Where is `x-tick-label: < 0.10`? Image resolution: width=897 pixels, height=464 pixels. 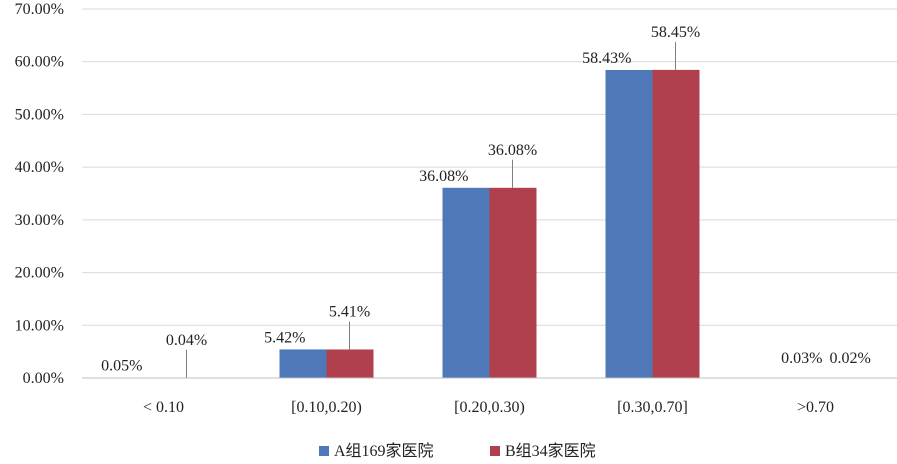
x-tick-label: < 0.10 is located at coordinates (163, 407).